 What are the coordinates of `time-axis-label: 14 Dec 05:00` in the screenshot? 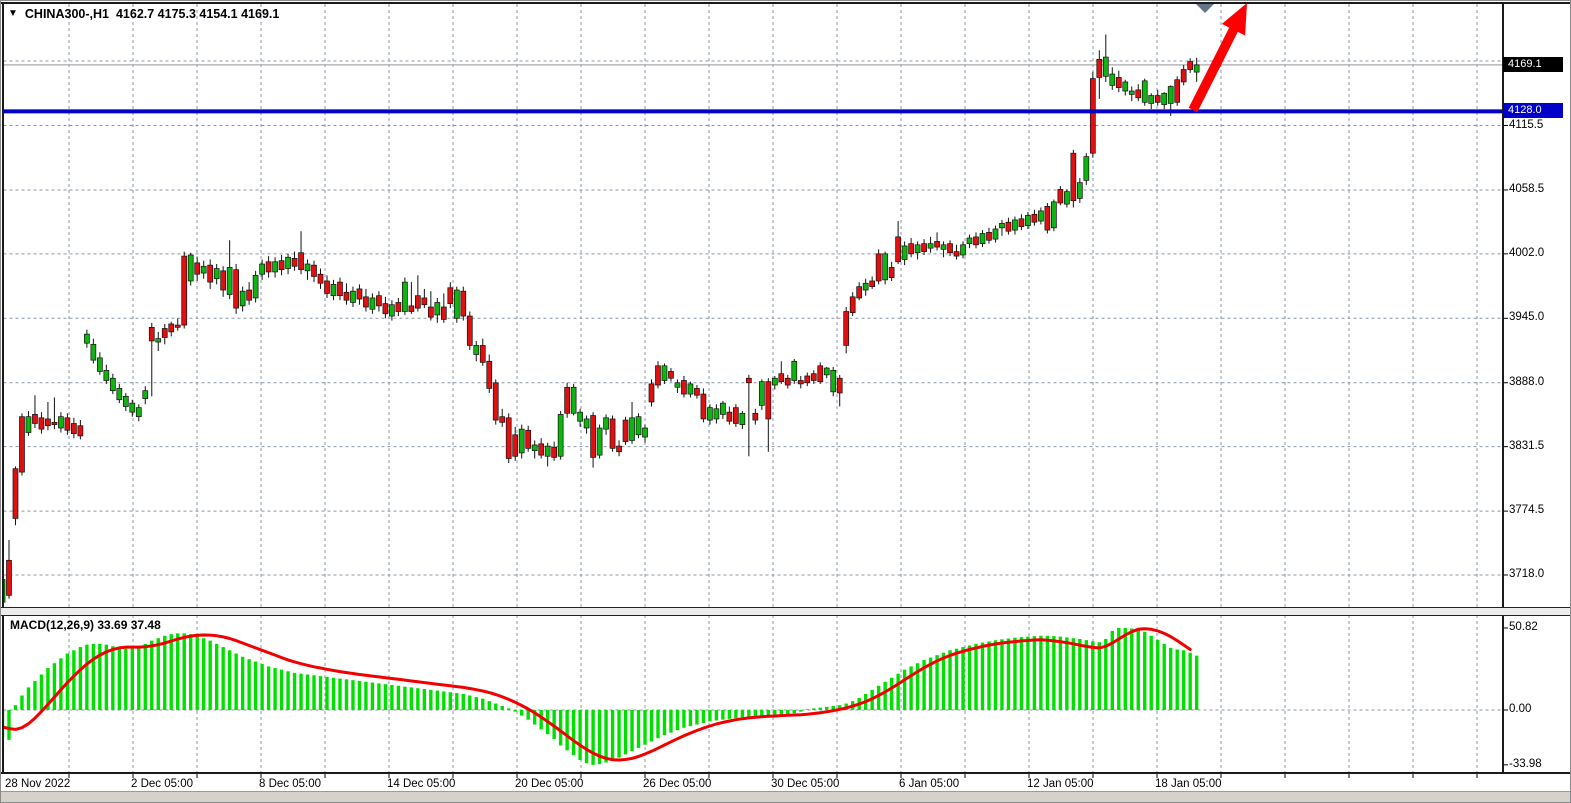 It's located at (421, 784).